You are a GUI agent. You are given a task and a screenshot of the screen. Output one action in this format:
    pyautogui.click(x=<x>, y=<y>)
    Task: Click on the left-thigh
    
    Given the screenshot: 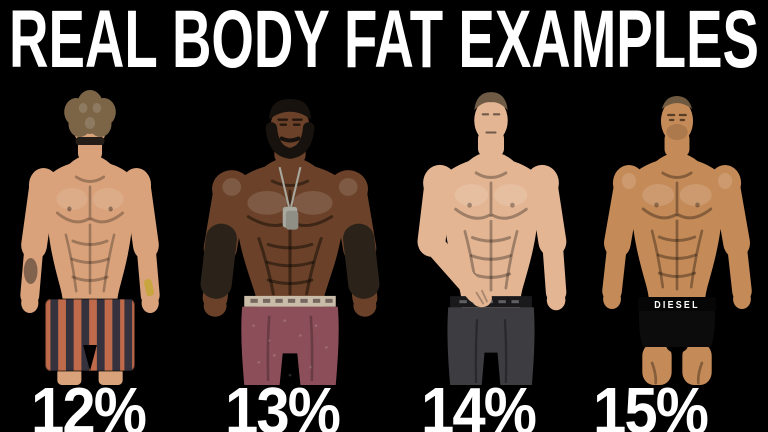 What is the action you would take?
    pyautogui.click(x=657, y=364)
    